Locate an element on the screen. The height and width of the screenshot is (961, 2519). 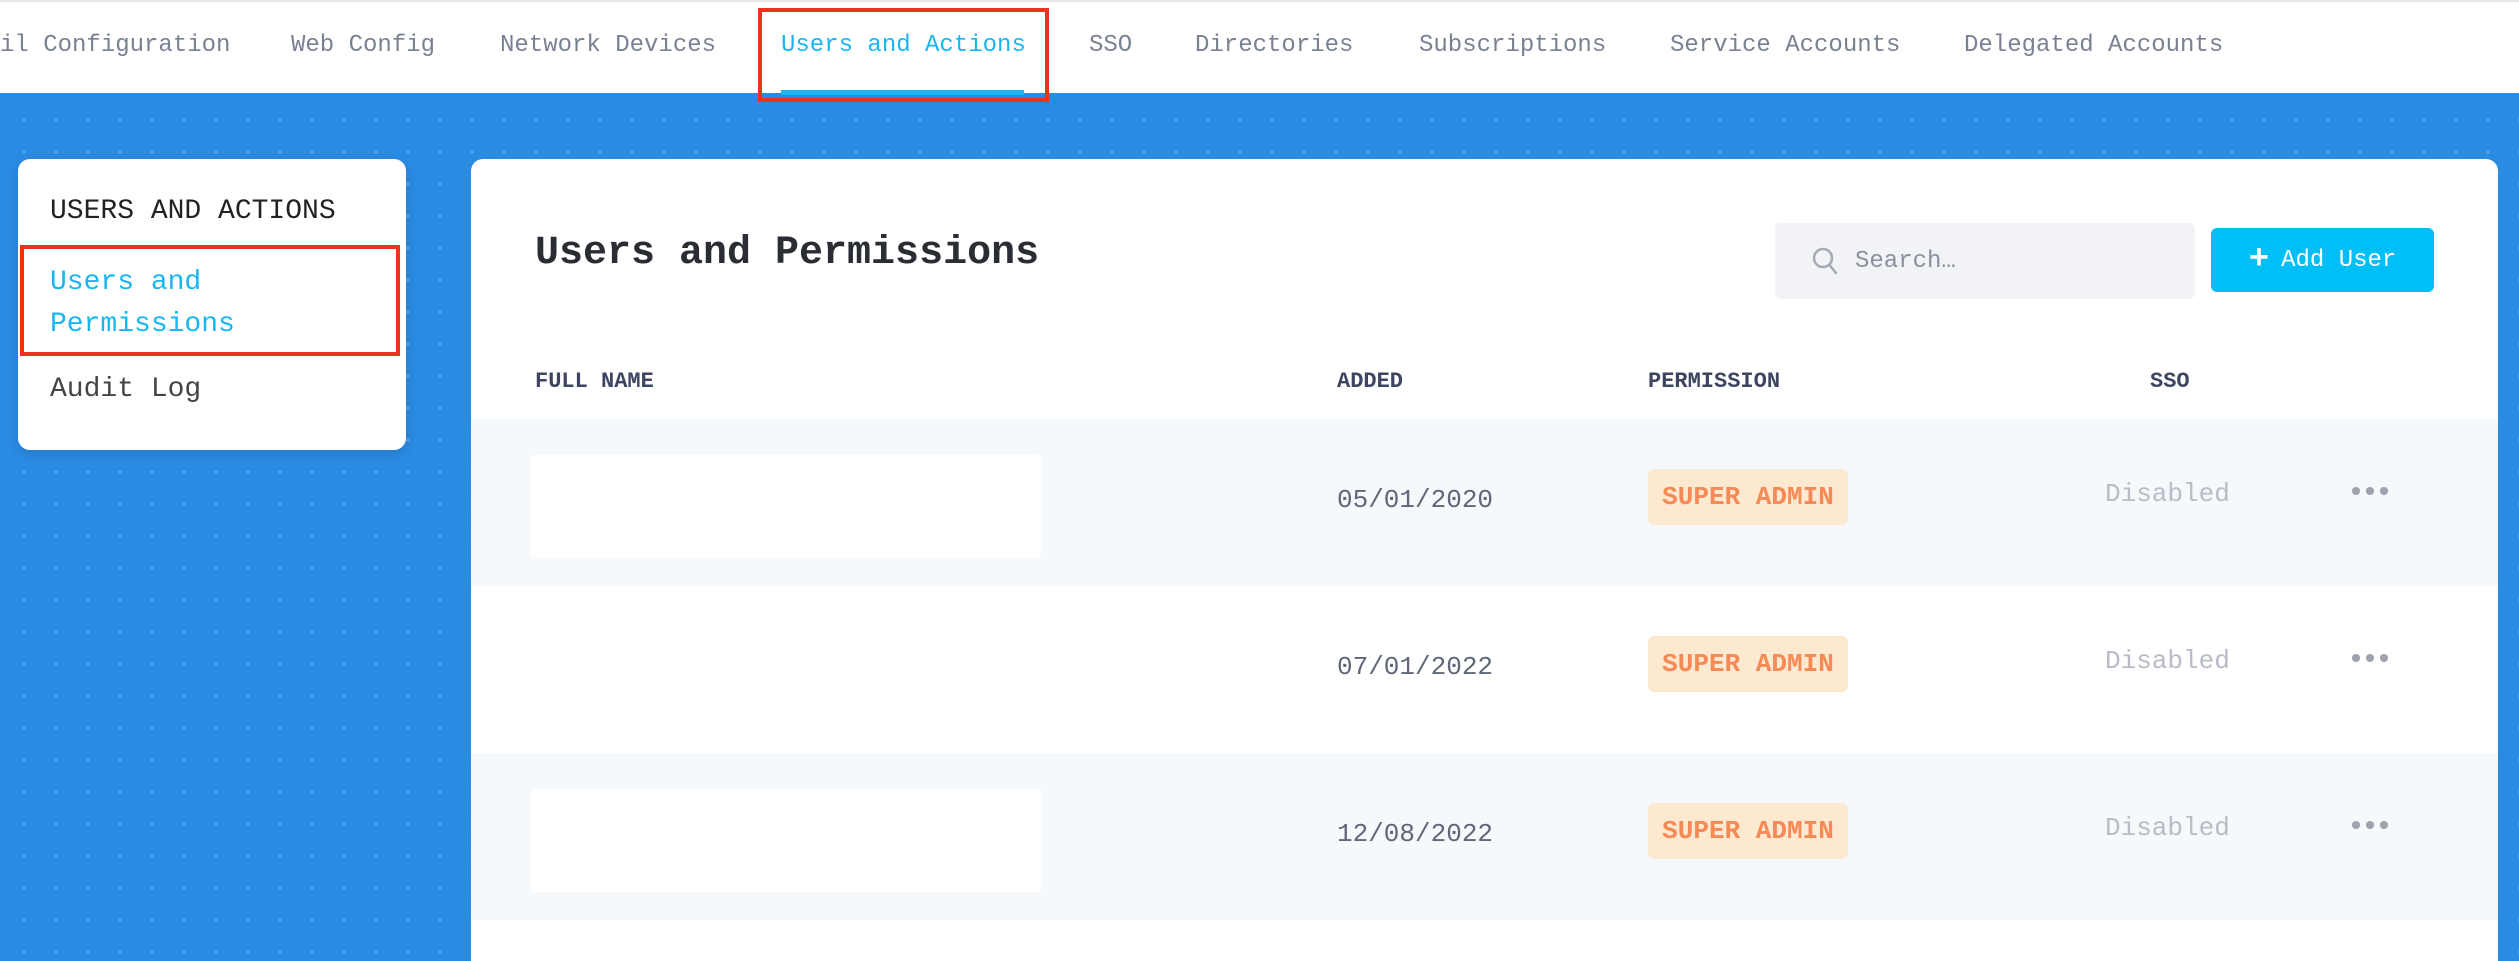
sidebar-heading: USERS AND ACTIONS is located at coordinates (193, 211).